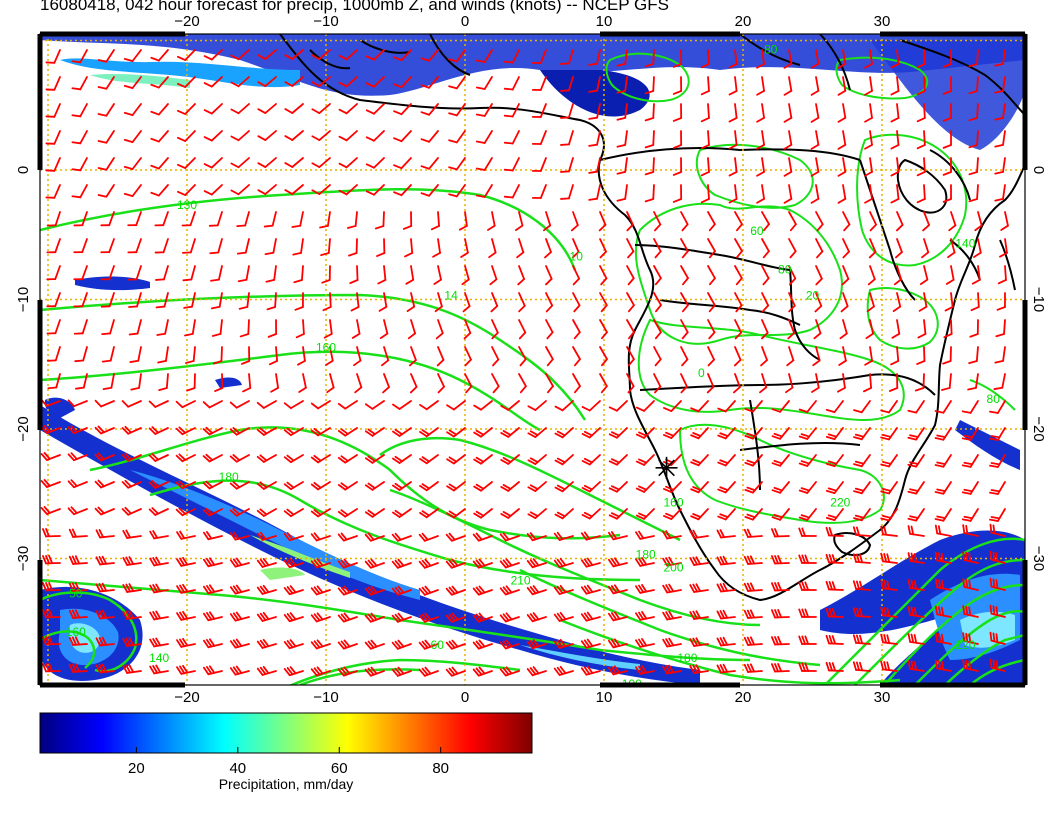  Describe the element at coordinates (1038, 428) in the screenshot. I see `lat-tick-label-right: −20` at that location.